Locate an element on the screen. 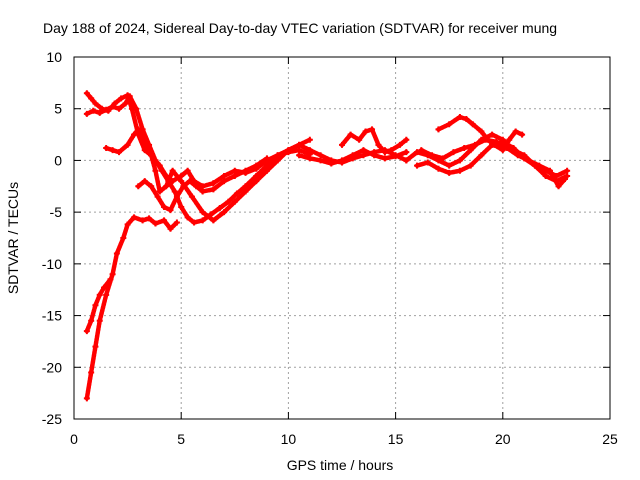  x-tick-label: 0 is located at coordinates (74, 439).